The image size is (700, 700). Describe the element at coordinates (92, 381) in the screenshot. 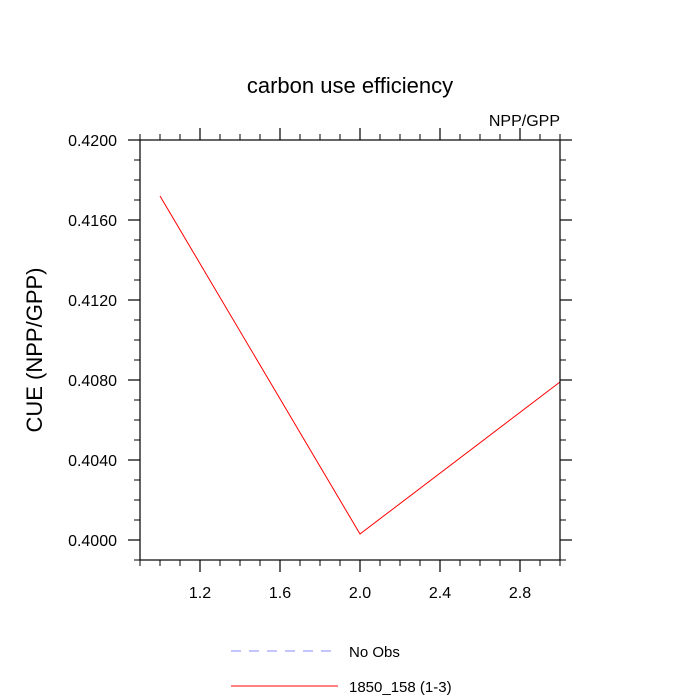

I see `y-tick-label: 0.4080` at that location.